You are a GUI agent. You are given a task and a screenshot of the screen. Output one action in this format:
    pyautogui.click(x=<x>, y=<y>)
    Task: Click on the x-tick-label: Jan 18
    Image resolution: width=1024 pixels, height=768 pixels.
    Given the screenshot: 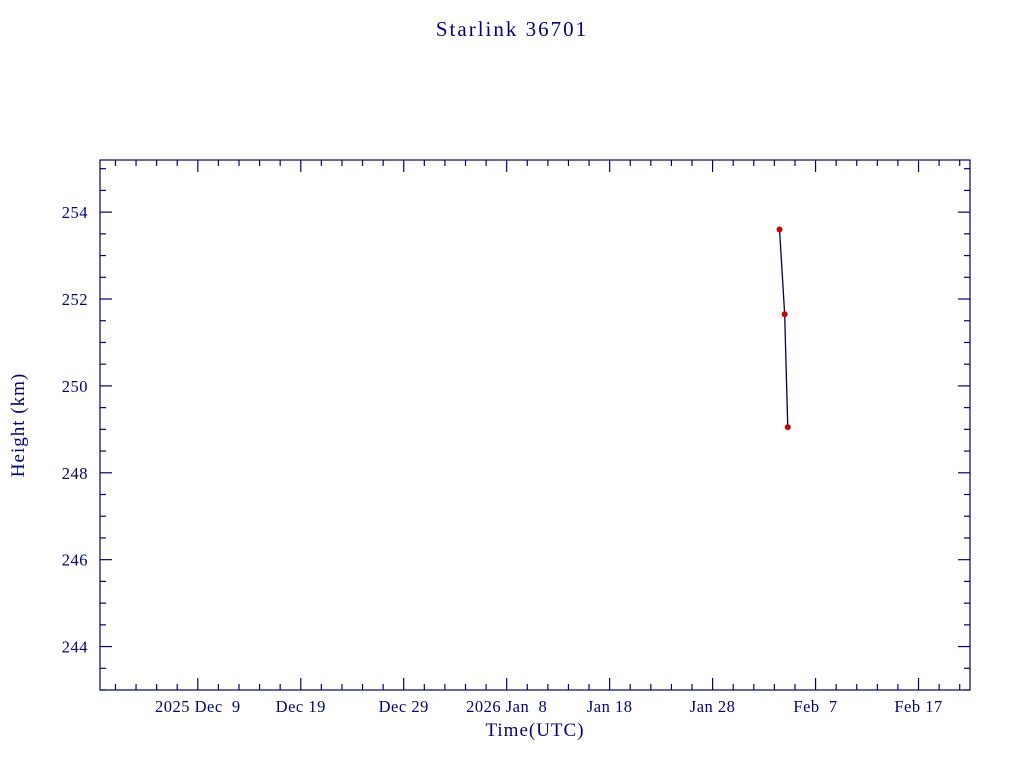 What is the action you would take?
    pyautogui.click(x=610, y=706)
    